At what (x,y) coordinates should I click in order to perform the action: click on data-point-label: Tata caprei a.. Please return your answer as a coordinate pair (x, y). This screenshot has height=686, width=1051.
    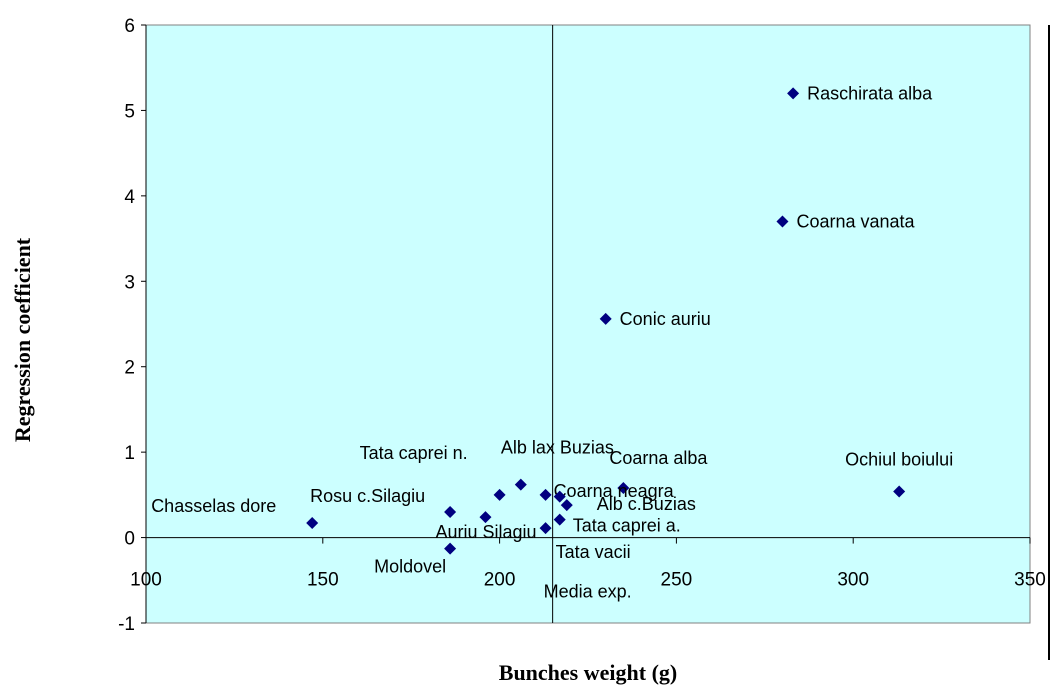
    Looking at the image, I should click on (627, 526).